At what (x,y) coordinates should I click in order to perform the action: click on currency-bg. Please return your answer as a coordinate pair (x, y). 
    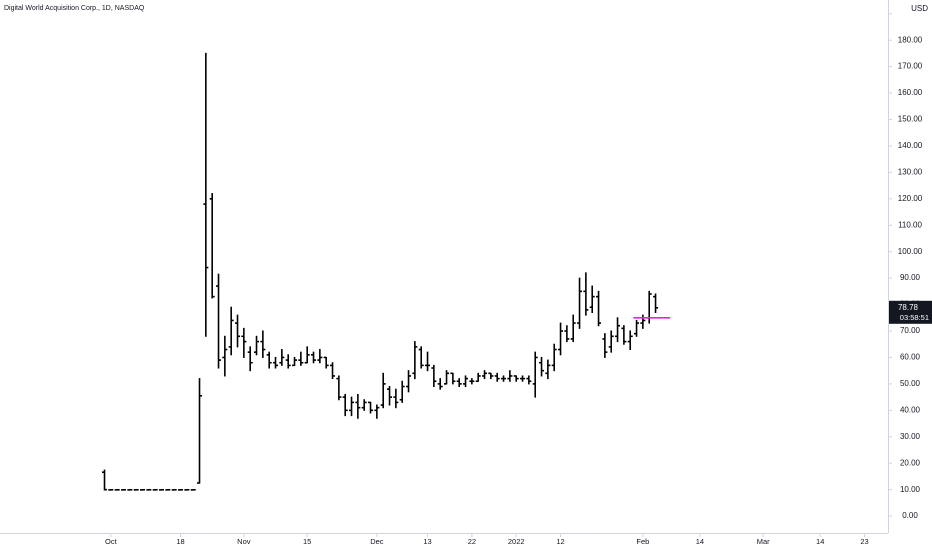
    Looking at the image, I should click on (913, 10).